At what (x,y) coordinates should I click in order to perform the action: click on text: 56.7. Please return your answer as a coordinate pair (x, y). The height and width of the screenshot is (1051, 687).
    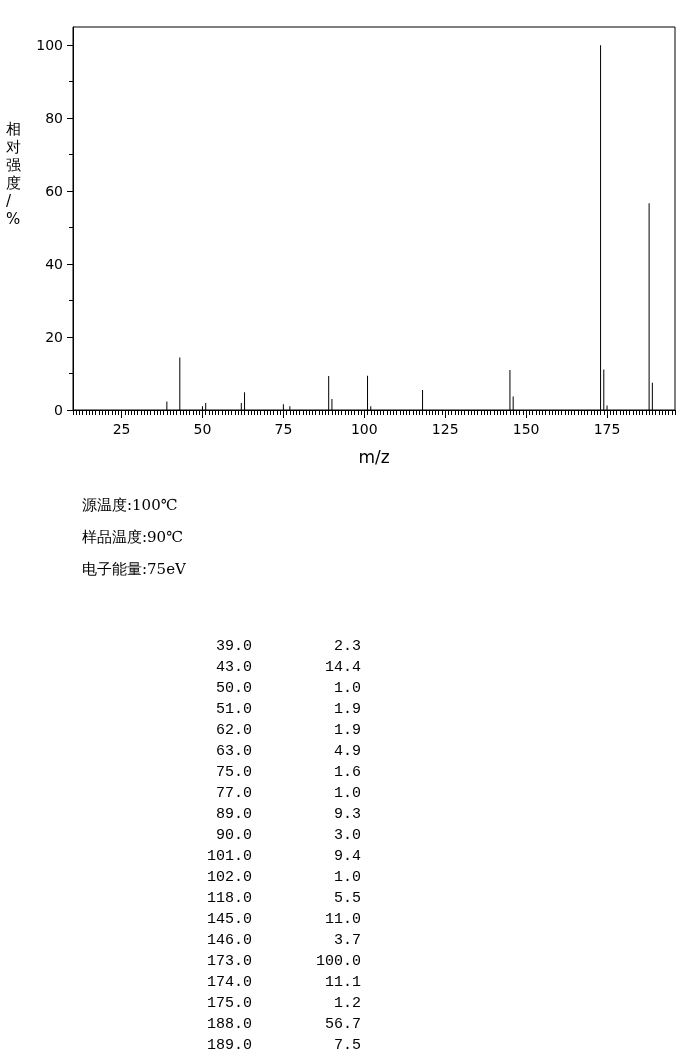
    Looking at the image, I should click on (342, 1025).